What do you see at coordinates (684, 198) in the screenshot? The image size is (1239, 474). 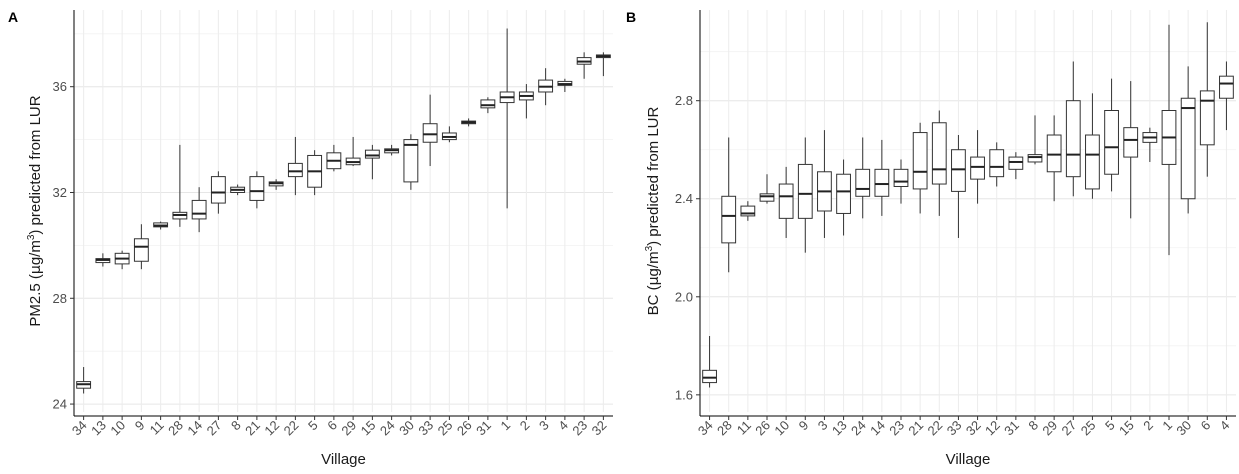 I see `y-tick-label: 2.4` at bounding box center [684, 198].